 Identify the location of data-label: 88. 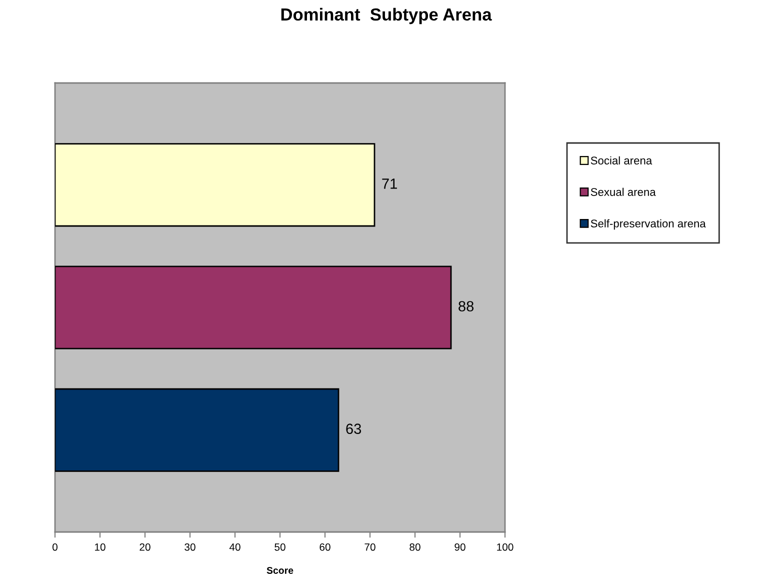
(466, 306).